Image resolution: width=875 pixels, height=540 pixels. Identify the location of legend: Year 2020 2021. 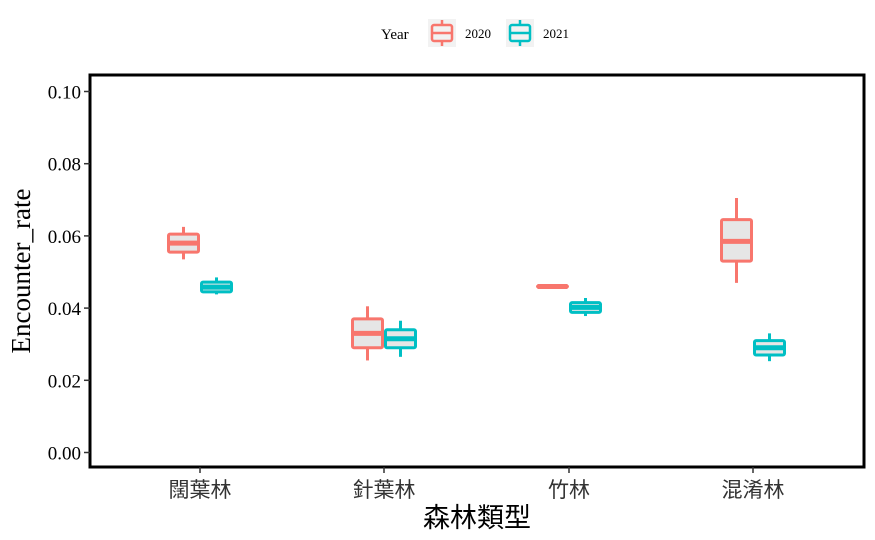
(475, 33).